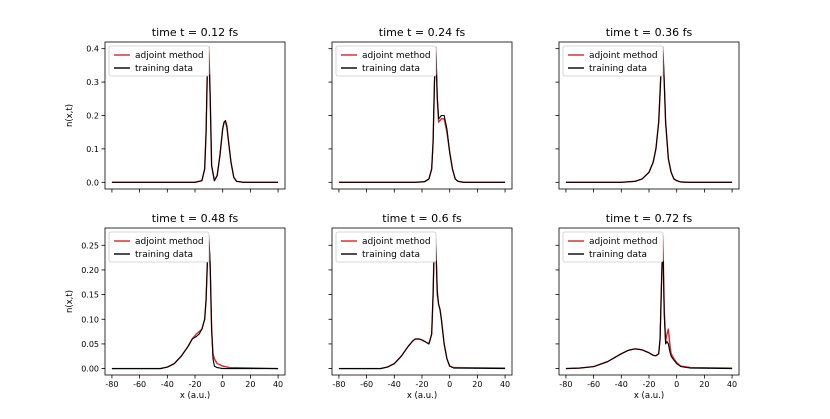 Image resolution: width=830 pixels, height=419 pixels. Describe the element at coordinates (90, 369) in the screenshot. I see `y-tick-label: 0.00` at that location.